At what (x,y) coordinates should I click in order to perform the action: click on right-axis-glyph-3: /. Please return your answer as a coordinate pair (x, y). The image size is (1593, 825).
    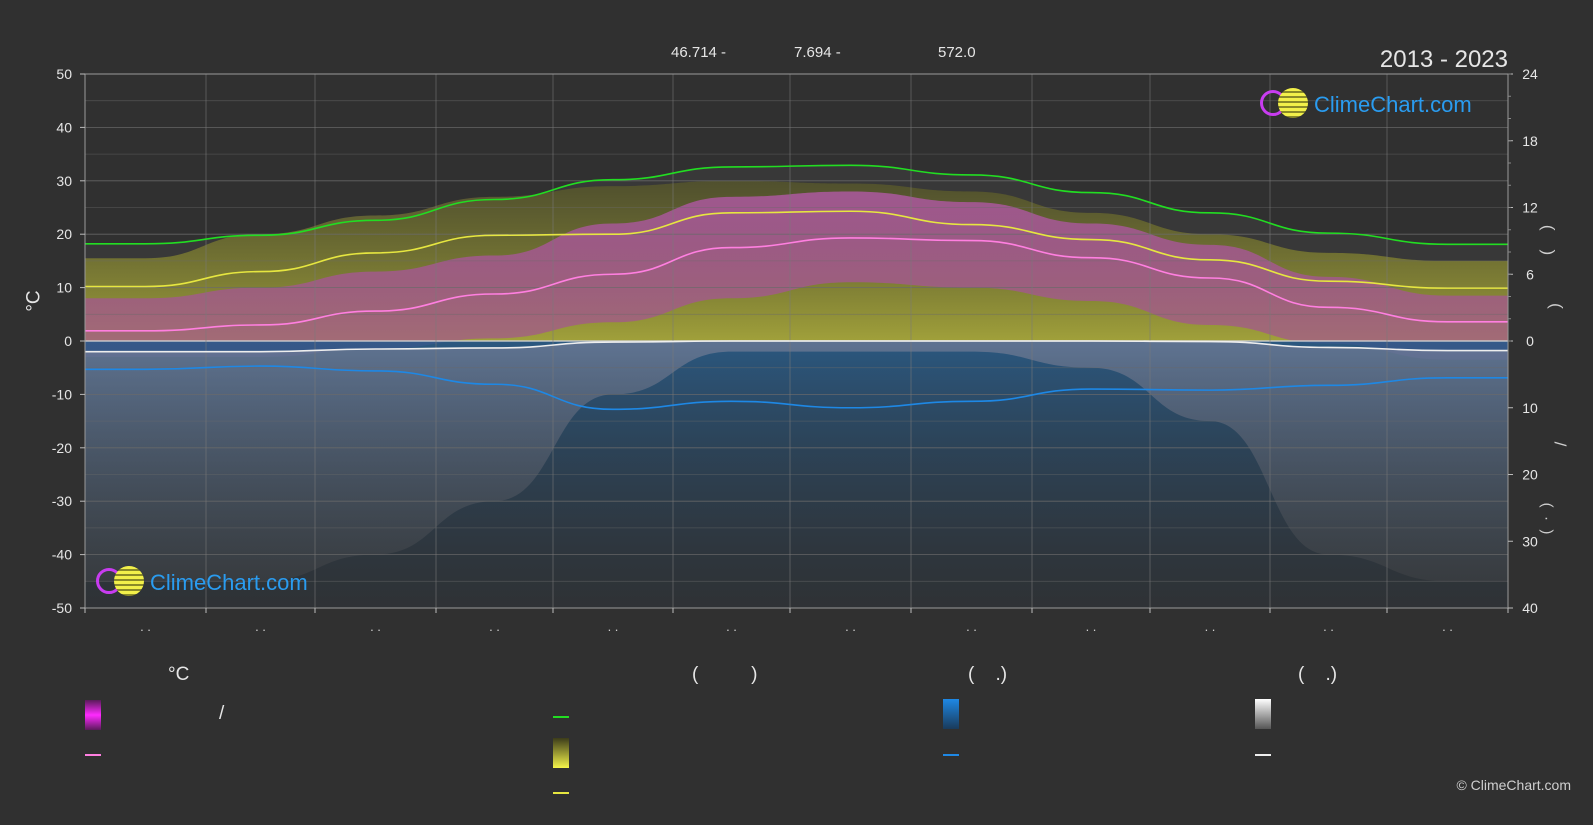
    Looking at the image, I should click on (1560, 444).